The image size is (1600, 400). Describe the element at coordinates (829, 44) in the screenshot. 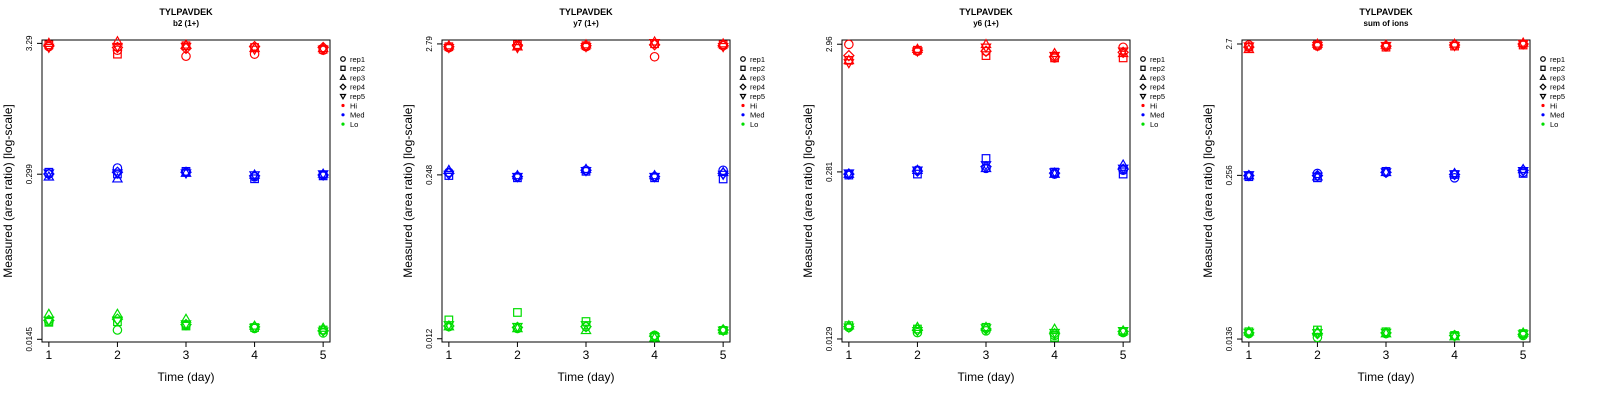

I see `y-tick-label: 2.96` at that location.